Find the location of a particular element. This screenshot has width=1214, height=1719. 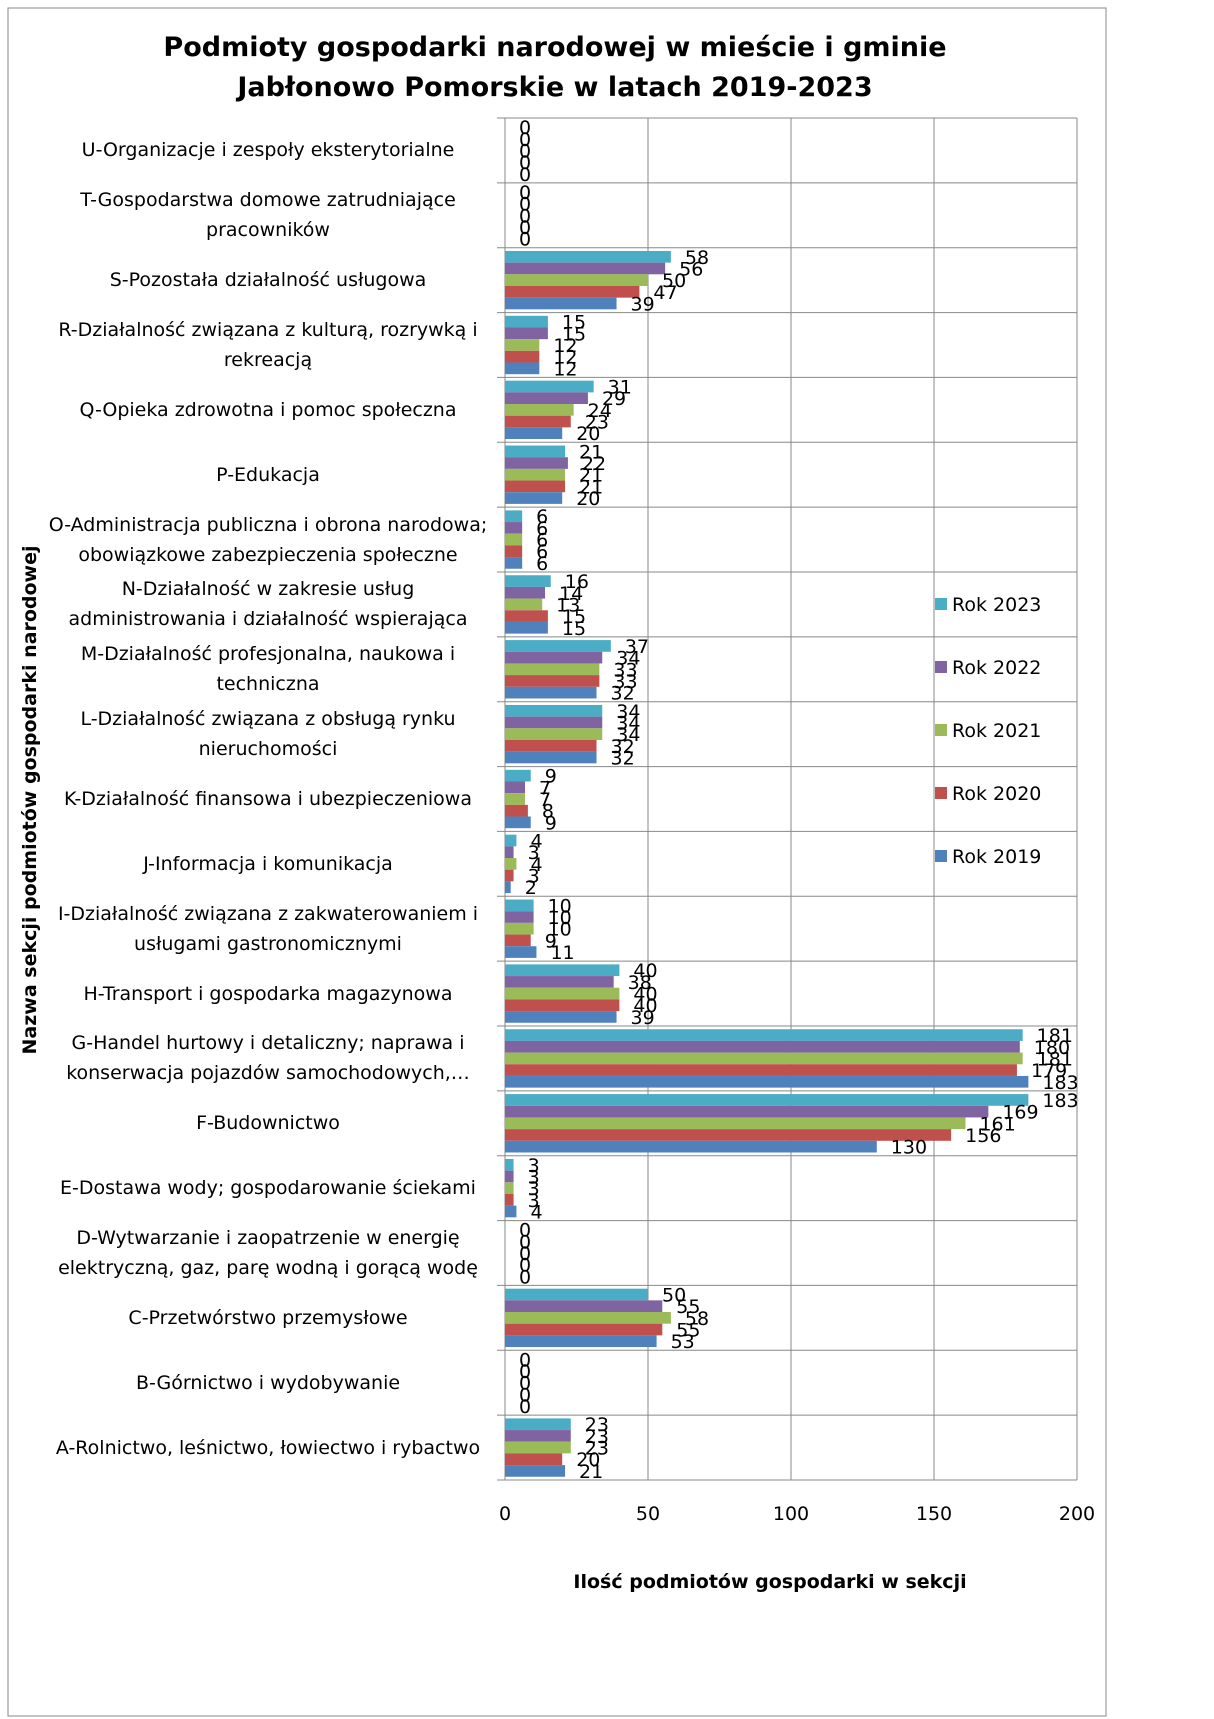

legend-label: Rok 2021 is located at coordinates (996, 731).